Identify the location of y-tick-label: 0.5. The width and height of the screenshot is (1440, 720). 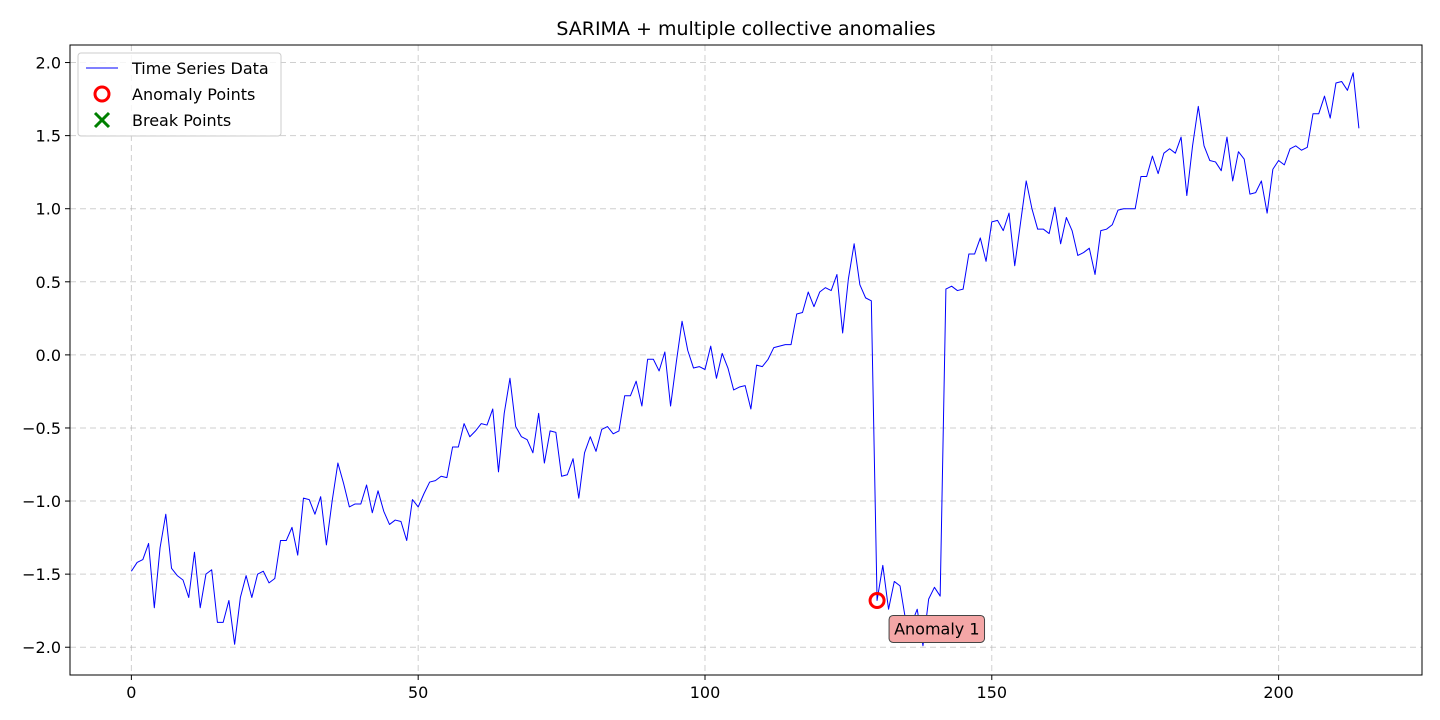
(48, 282).